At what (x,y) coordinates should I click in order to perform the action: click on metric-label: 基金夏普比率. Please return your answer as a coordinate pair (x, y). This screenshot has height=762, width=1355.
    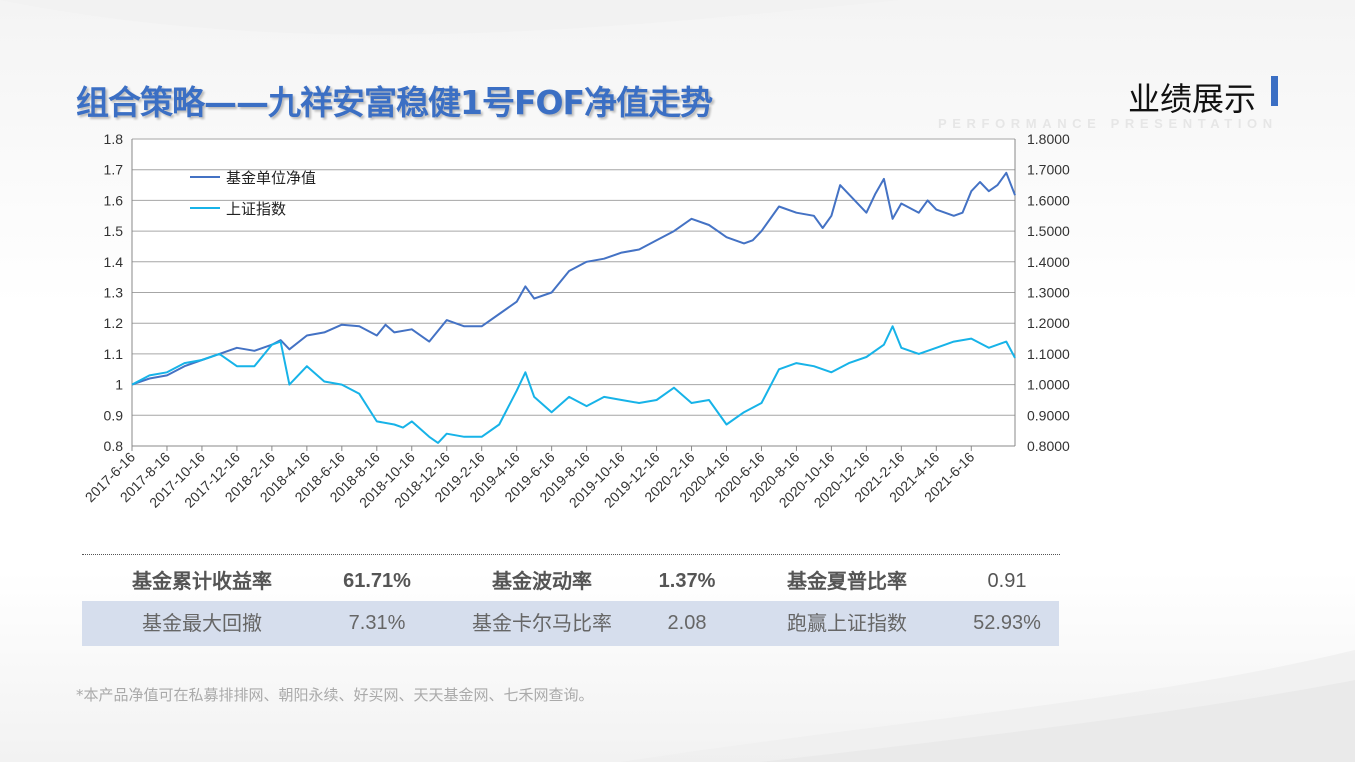
    Looking at the image, I should click on (847, 581).